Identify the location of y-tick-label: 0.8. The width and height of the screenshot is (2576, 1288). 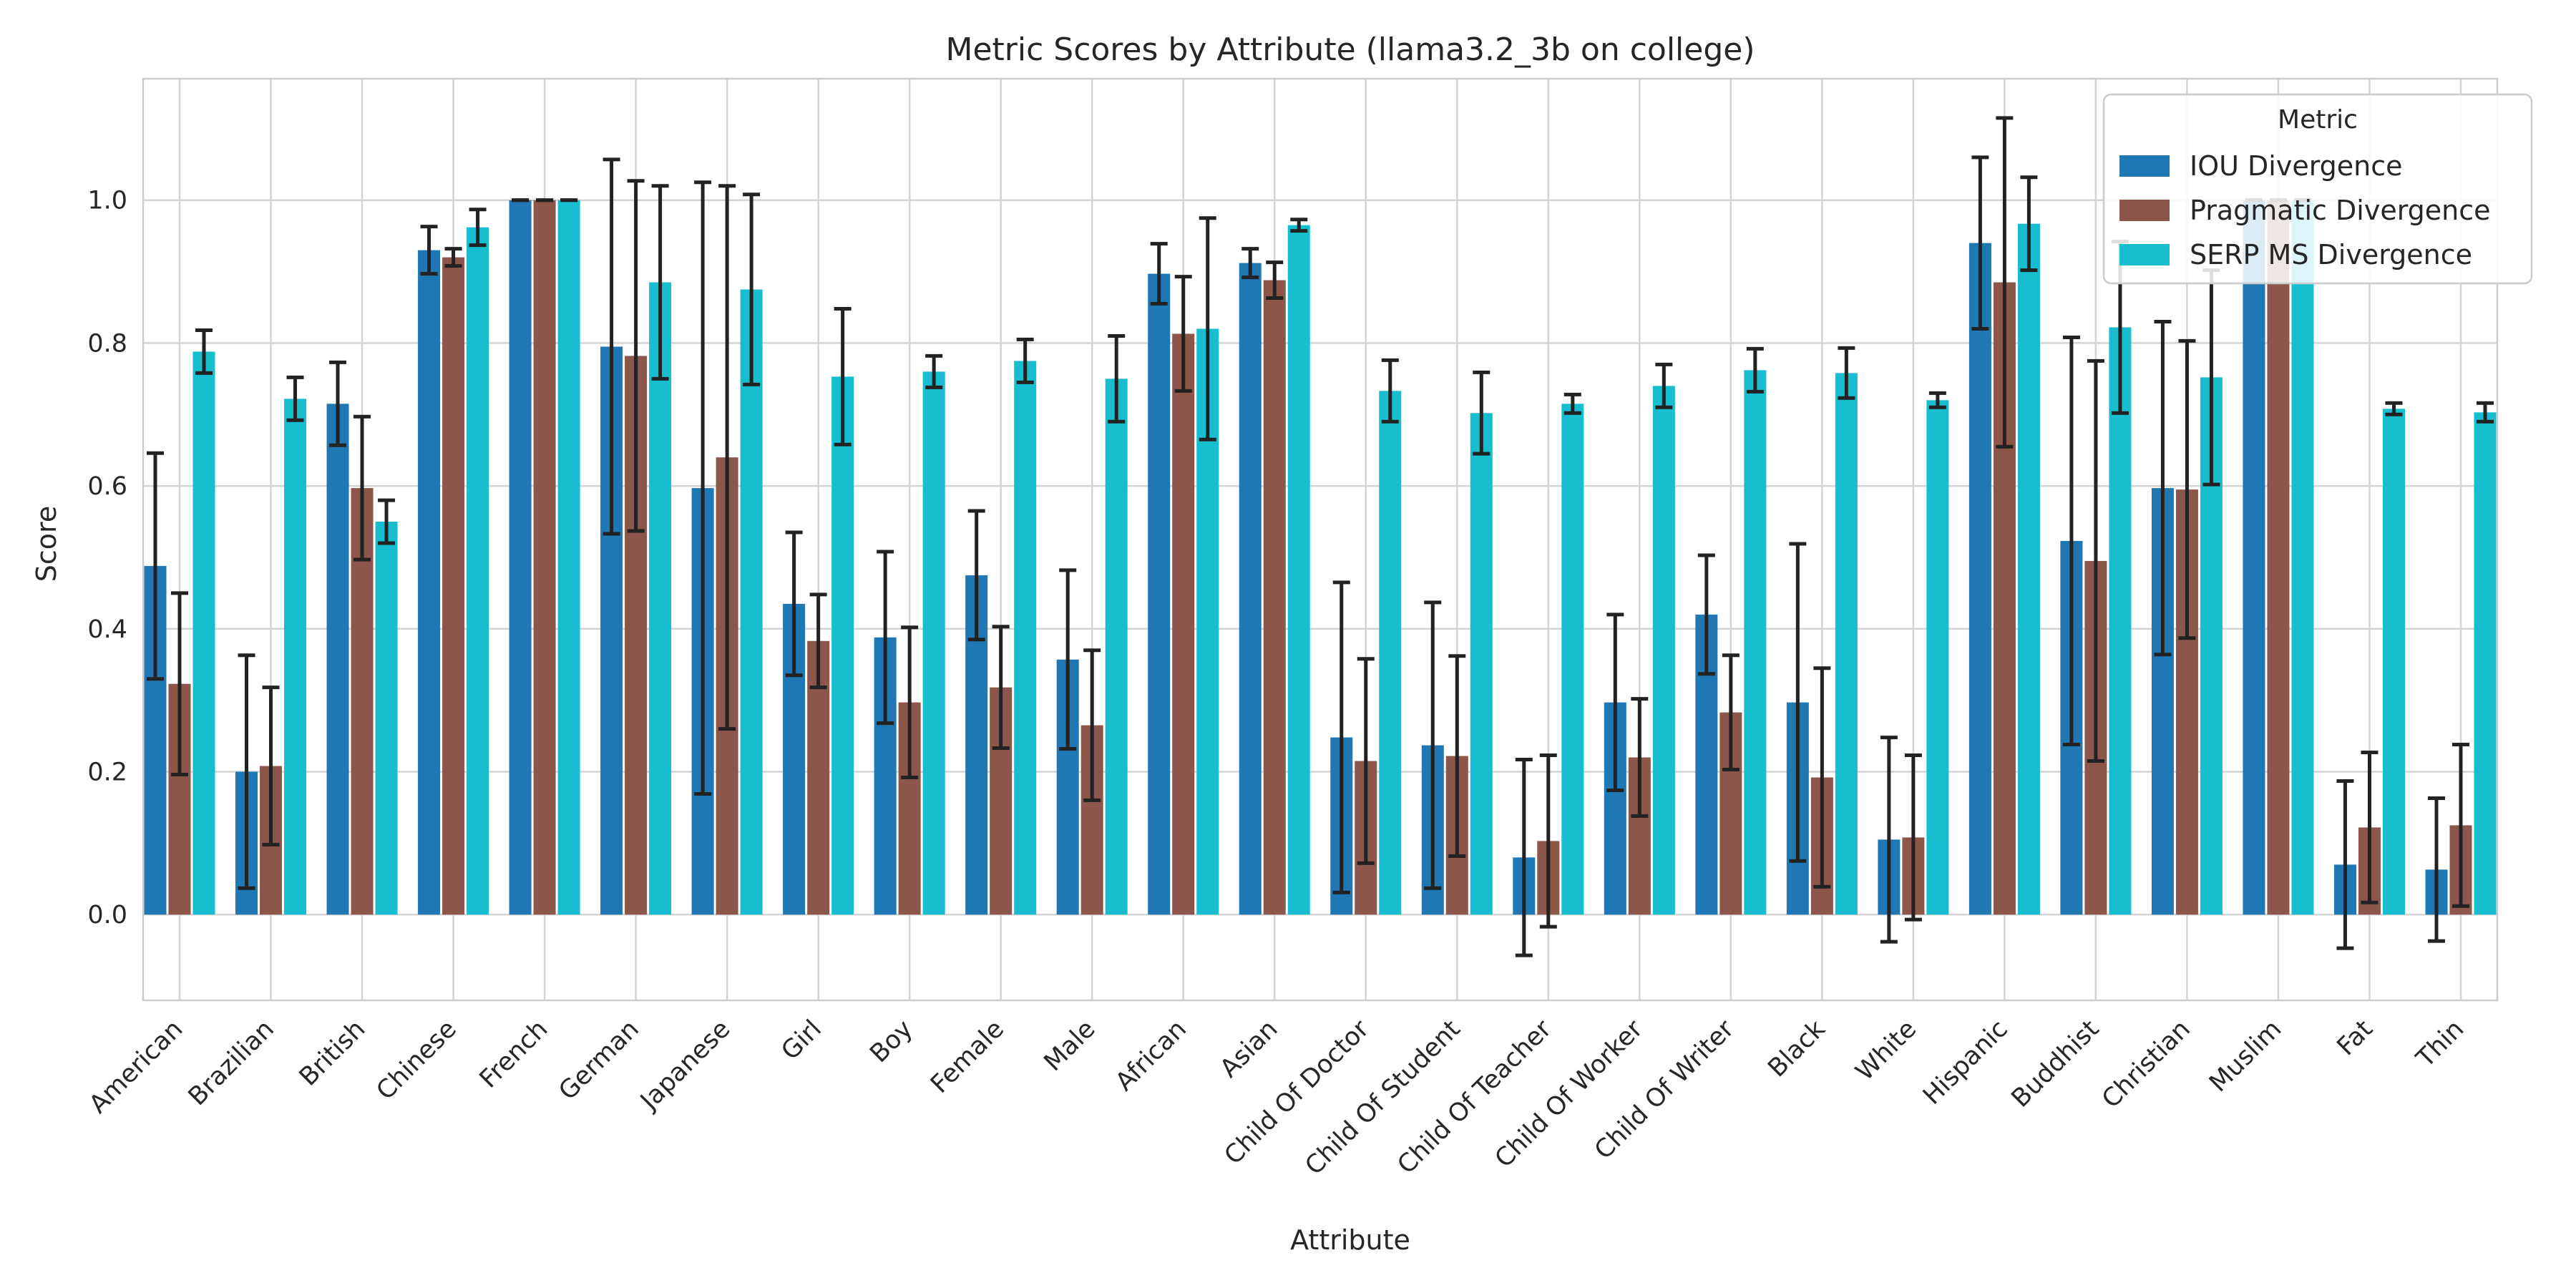
(107, 343).